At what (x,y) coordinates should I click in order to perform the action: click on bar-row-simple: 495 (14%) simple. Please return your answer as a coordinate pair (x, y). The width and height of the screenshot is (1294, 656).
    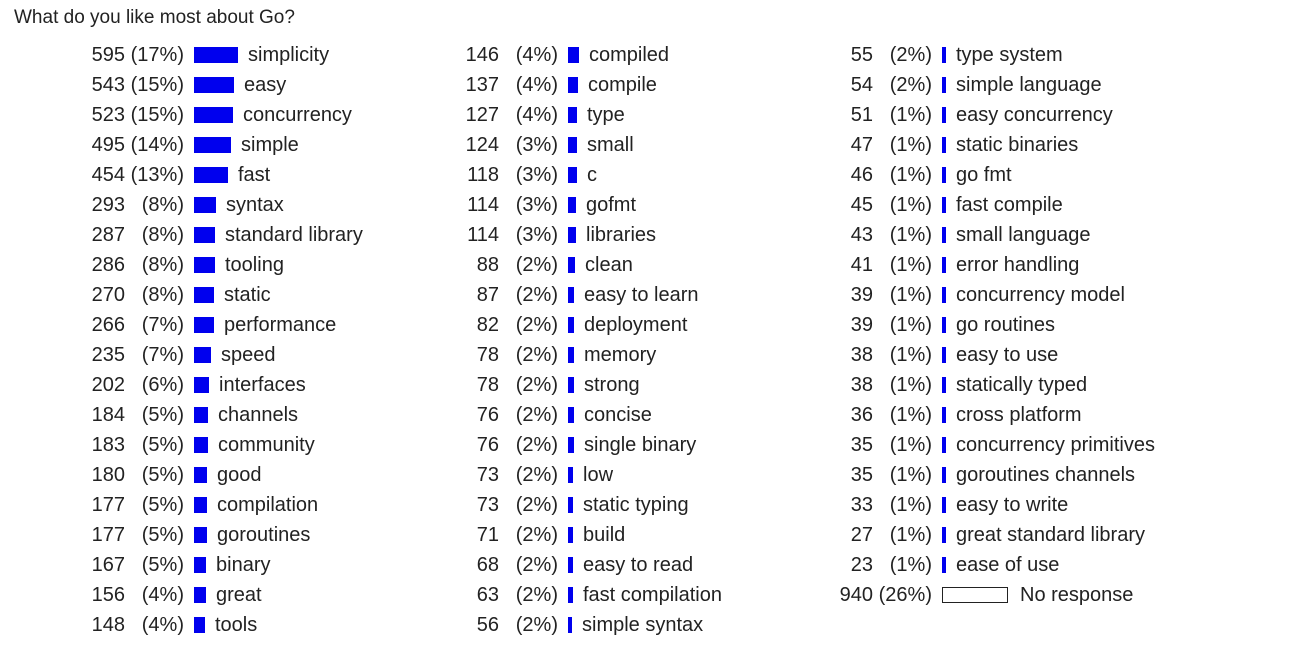
    Looking at the image, I should click on (215, 145).